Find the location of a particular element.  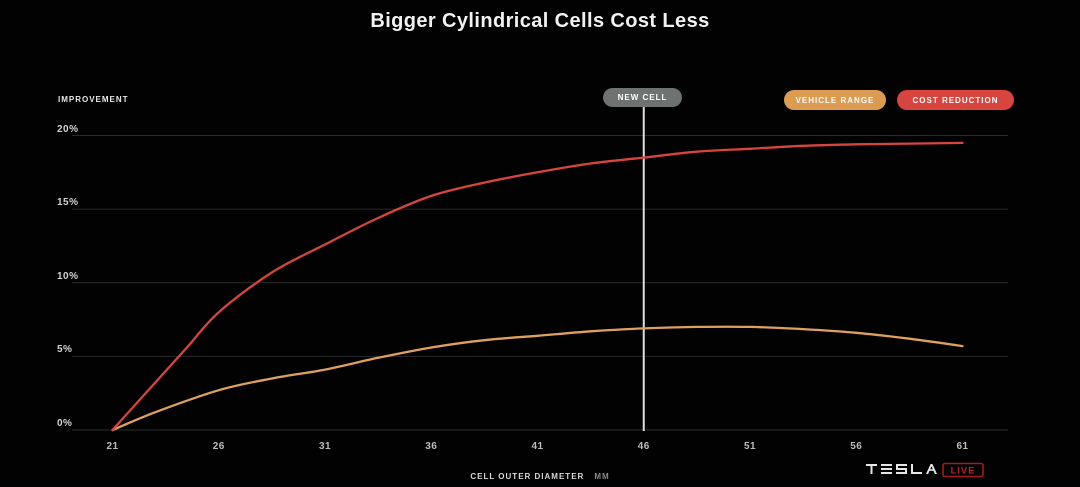

x-tick-41: 41 is located at coordinates (537, 446).